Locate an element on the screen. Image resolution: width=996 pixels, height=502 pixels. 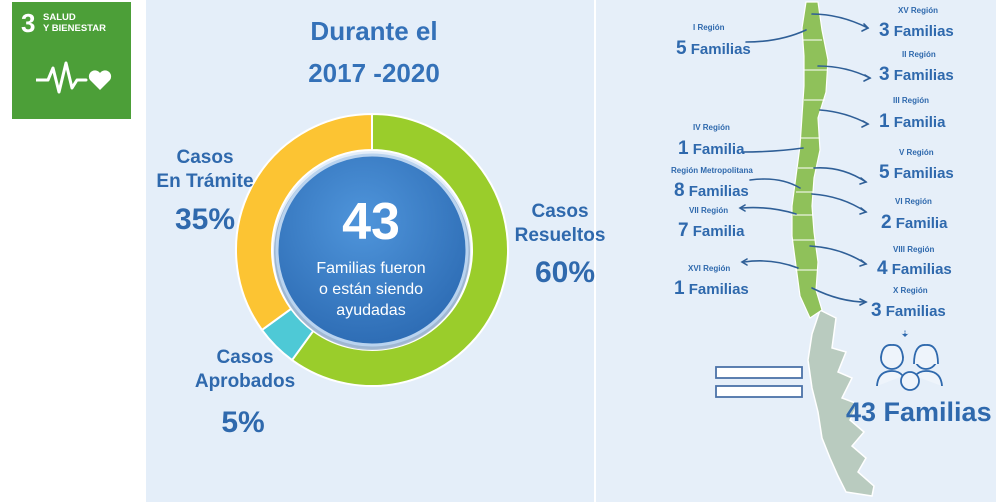
label-aprobados-line2: Aprobados is located at coordinates (245, 381).